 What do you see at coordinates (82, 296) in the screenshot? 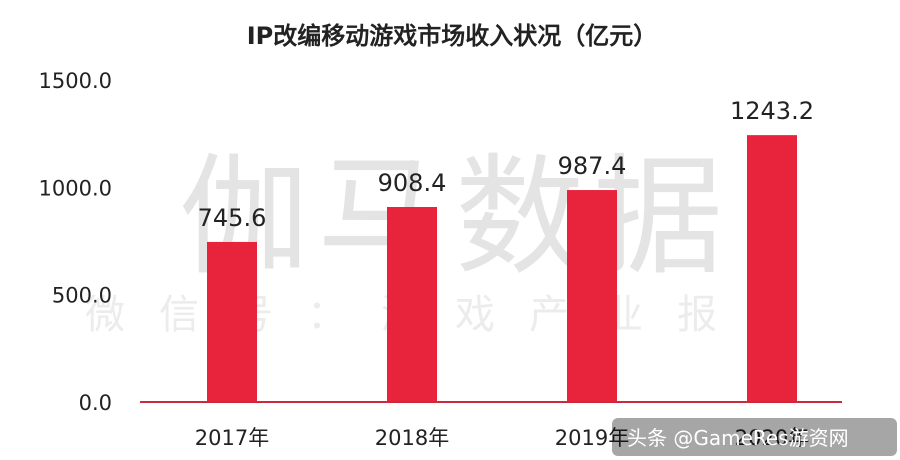
I see `y-tick-label: 500.0` at bounding box center [82, 296].